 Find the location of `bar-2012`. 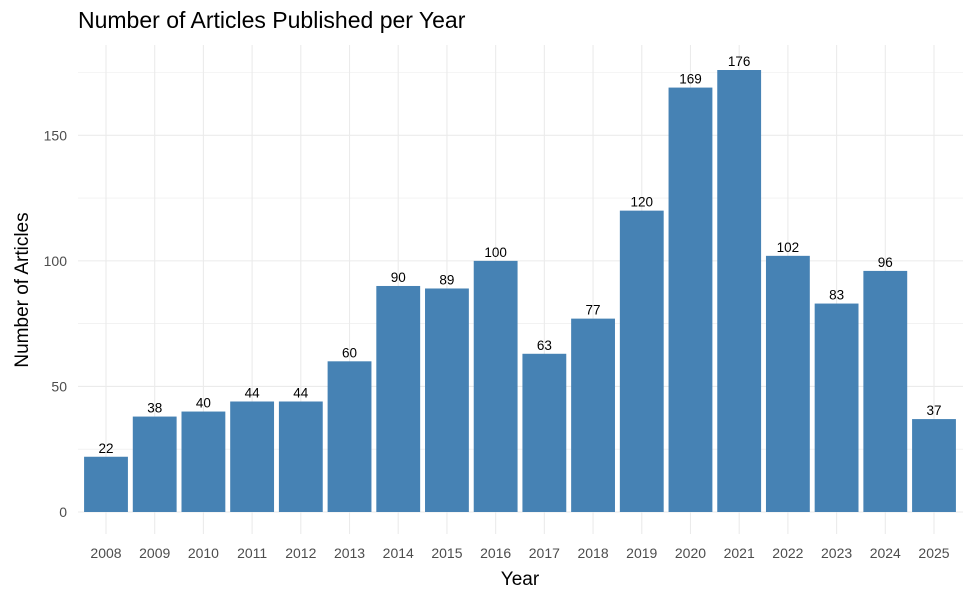

bar-2012 is located at coordinates (300, 456).